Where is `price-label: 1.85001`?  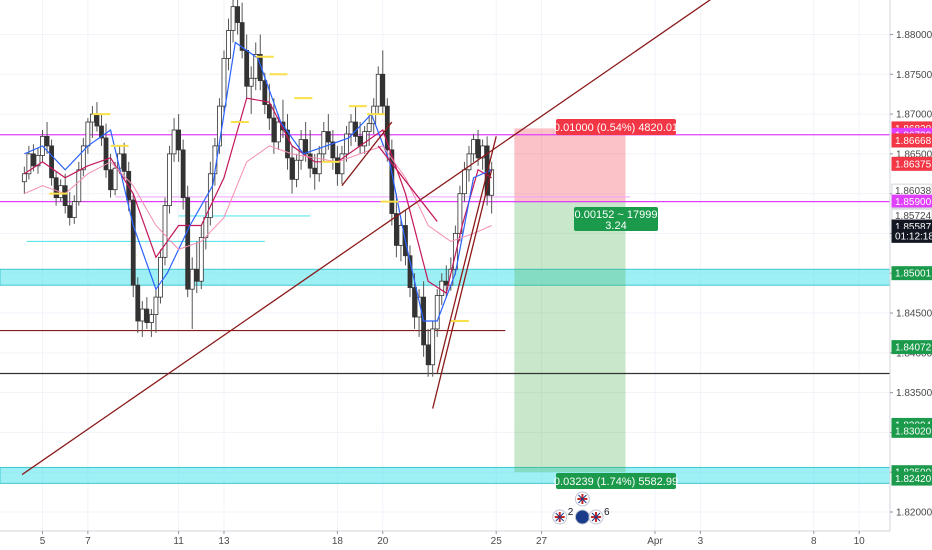 price-label: 1.85001 is located at coordinates (911, 273).